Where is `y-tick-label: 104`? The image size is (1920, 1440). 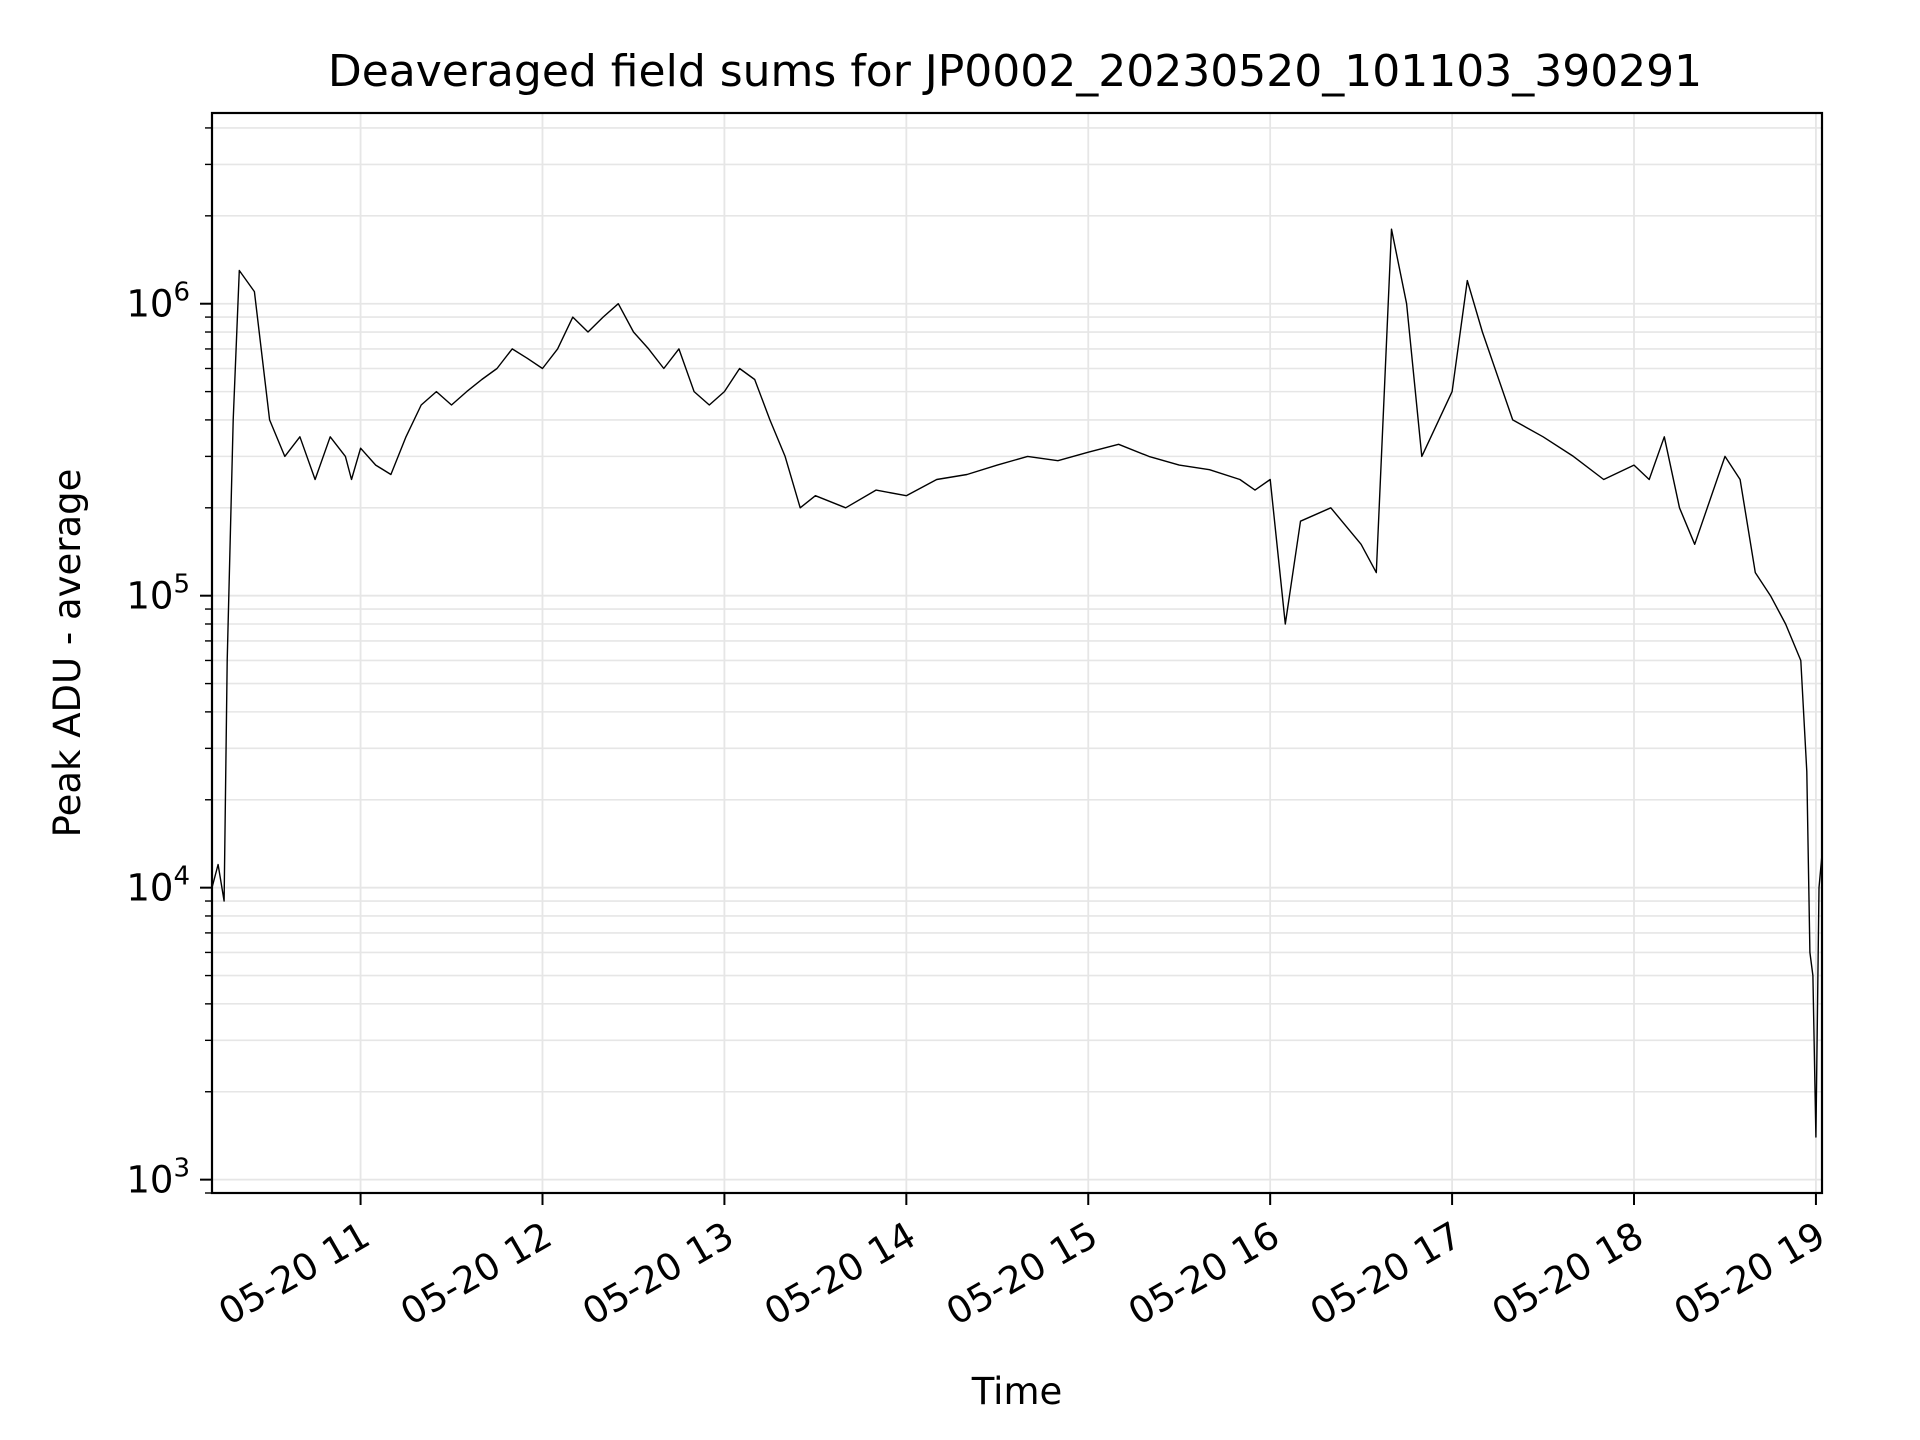 y-tick-label: 104 is located at coordinates (158, 886).